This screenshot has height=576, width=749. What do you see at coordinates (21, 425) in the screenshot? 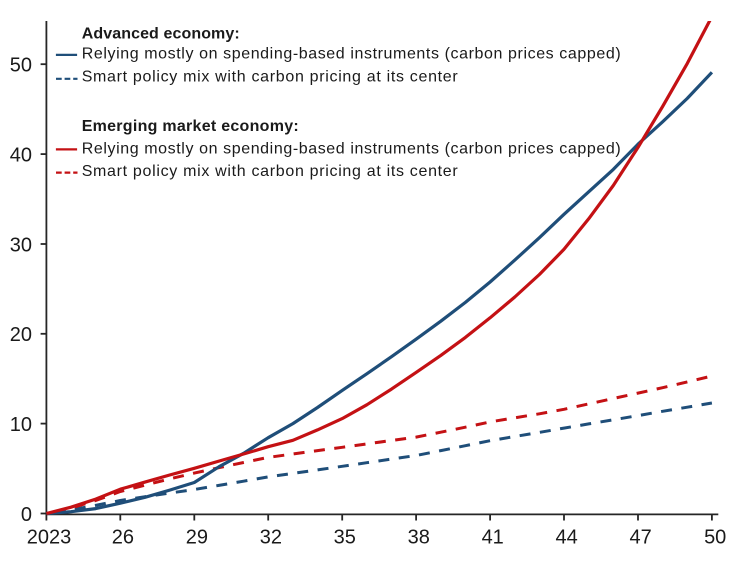
I see `svg-text: 10` at bounding box center [21, 425].